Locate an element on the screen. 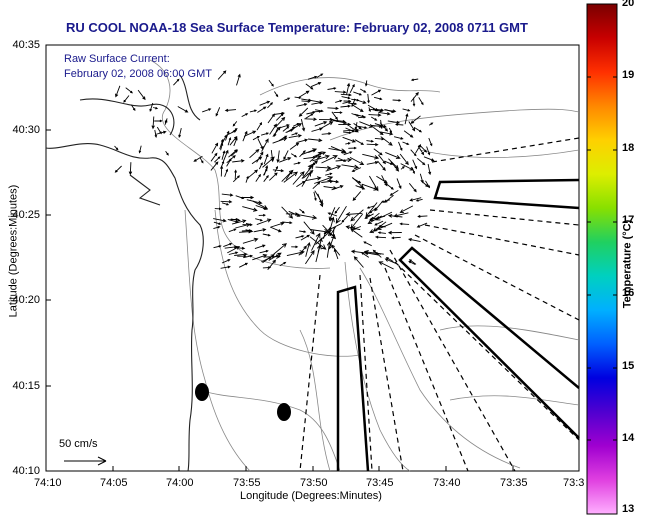  buoy-marker is located at coordinates (284, 412).